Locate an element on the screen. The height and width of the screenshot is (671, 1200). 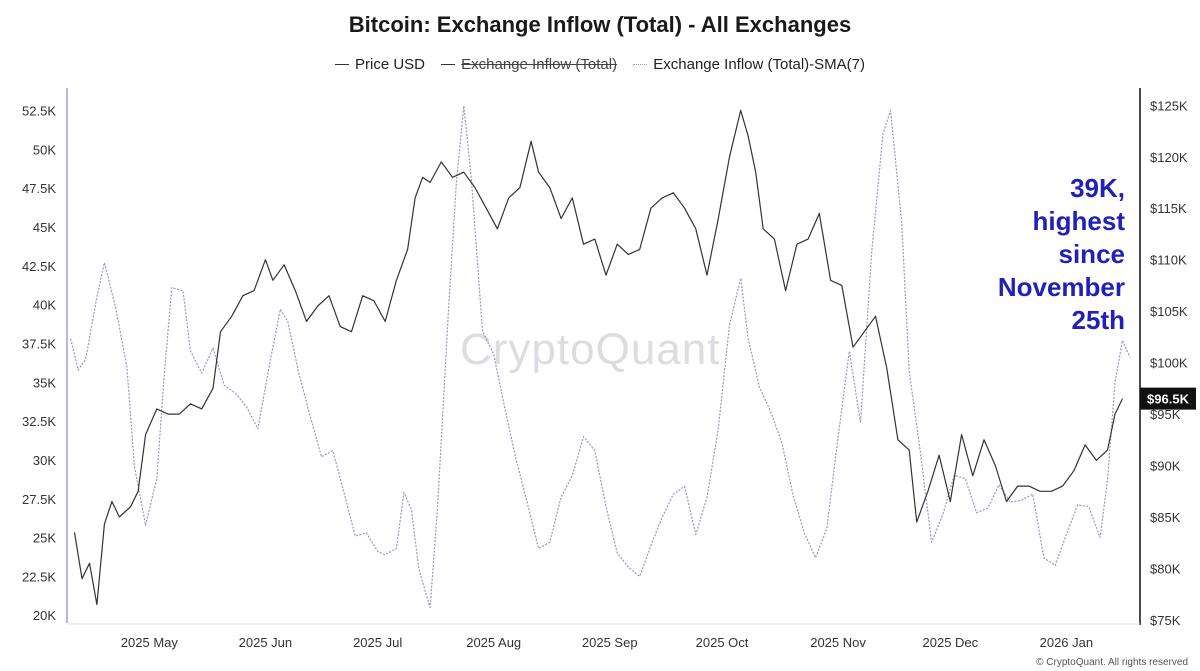
y-left-tick-label: 35K is located at coordinates (44, 382).